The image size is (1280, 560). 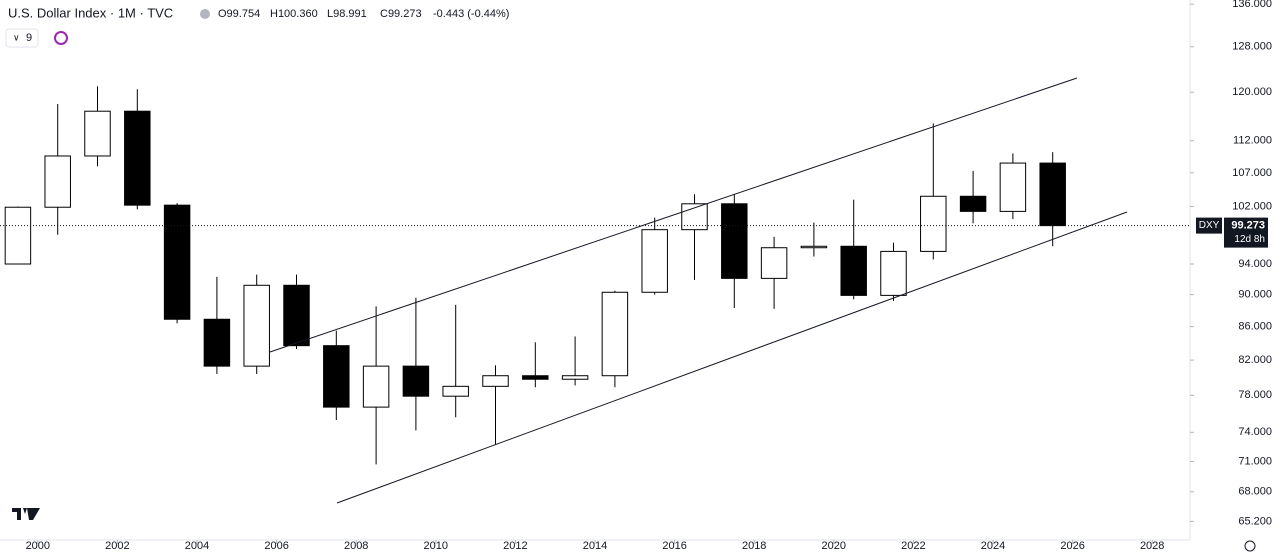 I want to click on ohlc-change: -0.443 (-0.44%), so click(x=471, y=14).